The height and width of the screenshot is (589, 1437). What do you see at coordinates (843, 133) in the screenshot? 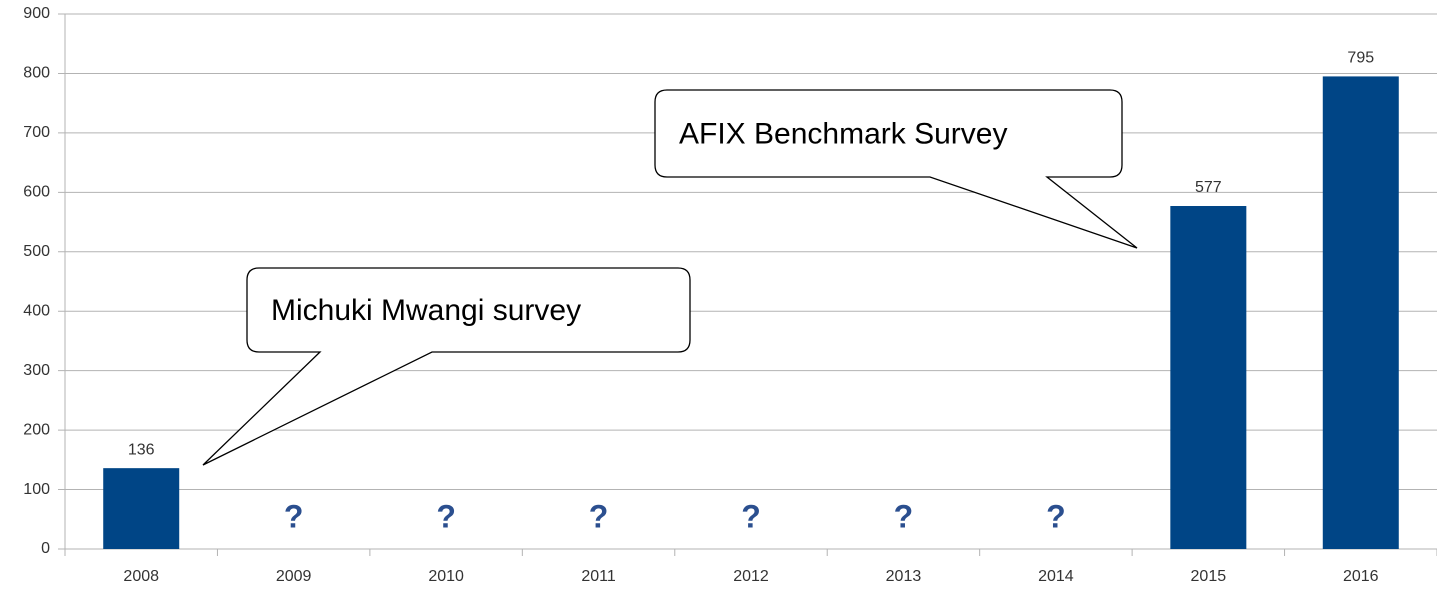
I see `annotation: AFIX Benchmark Survey` at bounding box center [843, 133].